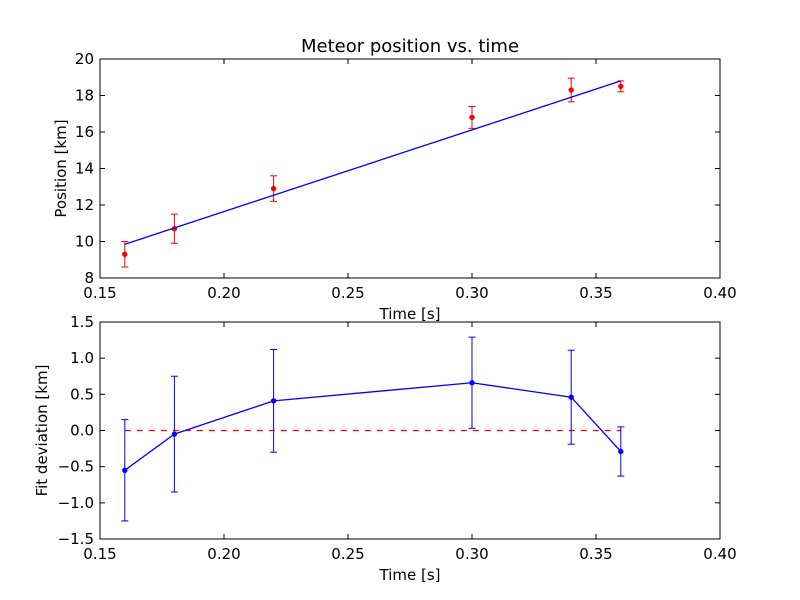 This screenshot has height=600, width=800. What do you see at coordinates (373, 426) in the screenshot?
I see `deviation-plot-series-line` at bounding box center [373, 426].